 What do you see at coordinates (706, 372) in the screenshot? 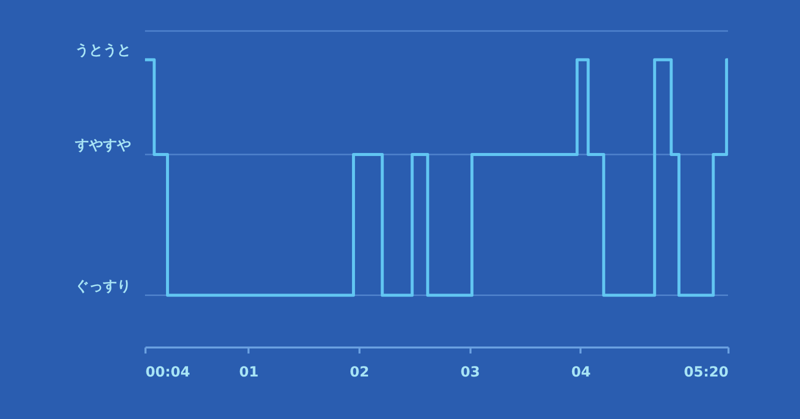
I see `x-tick-label: 05:20` at bounding box center [706, 372].